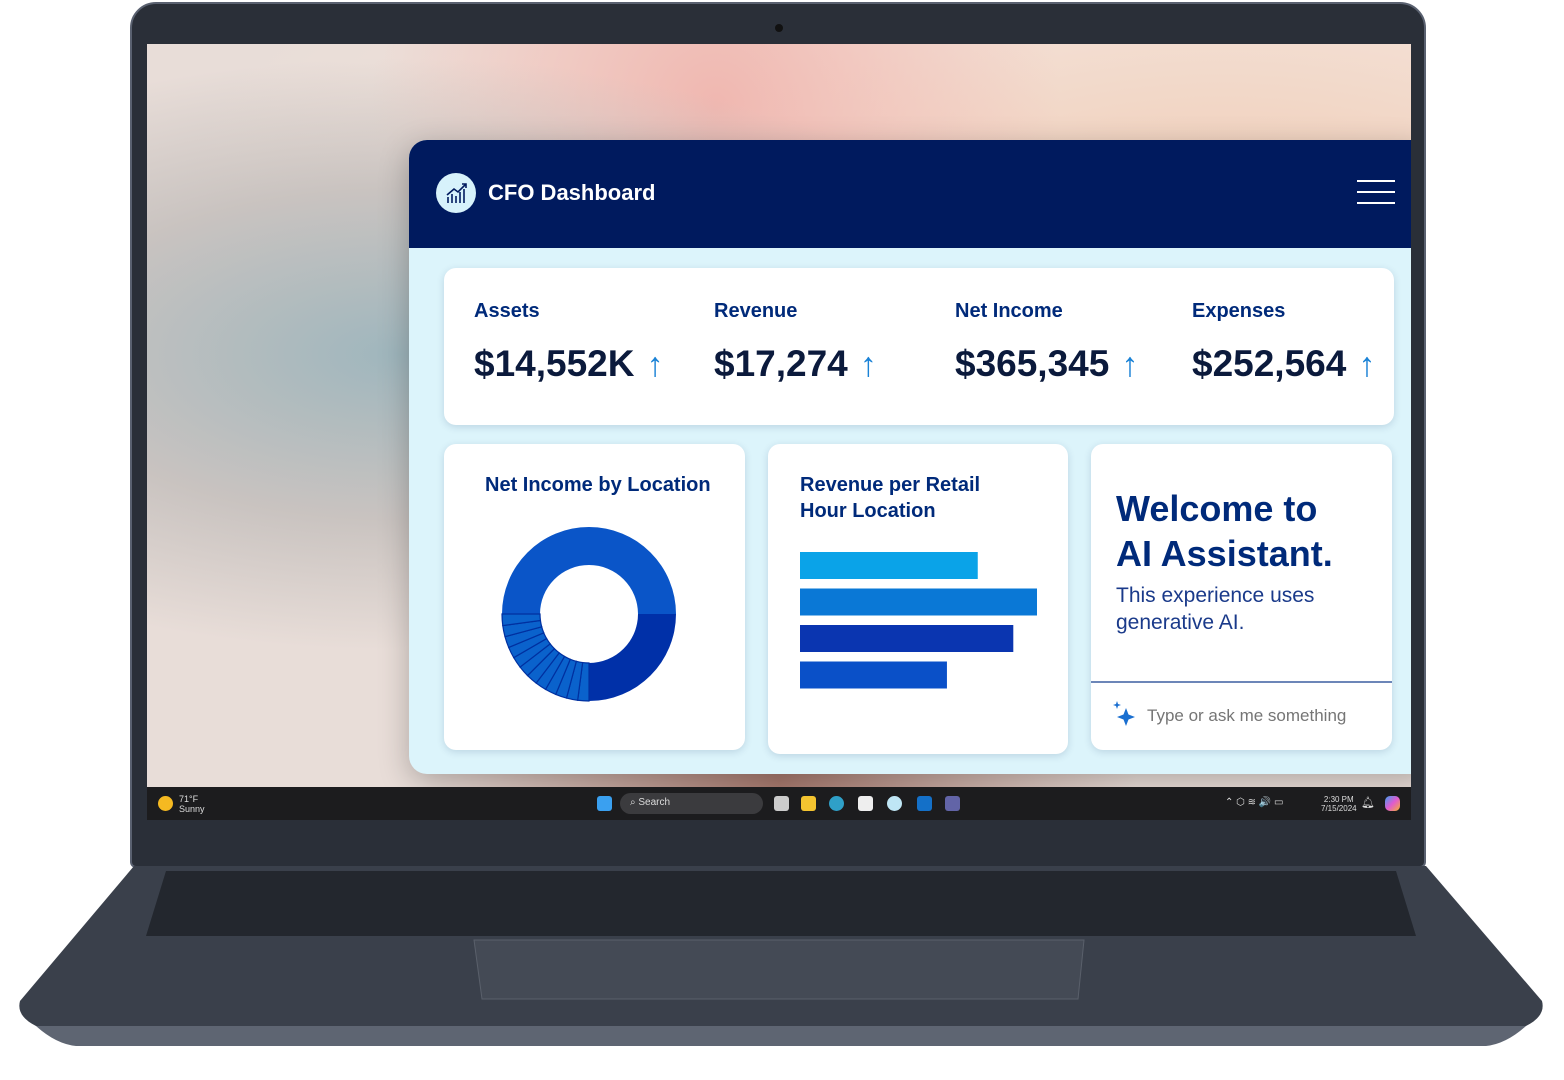 This screenshot has width=1564, height=1080. What do you see at coordinates (781, 363) in the screenshot?
I see `kpi-value: $17,274` at bounding box center [781, 363].